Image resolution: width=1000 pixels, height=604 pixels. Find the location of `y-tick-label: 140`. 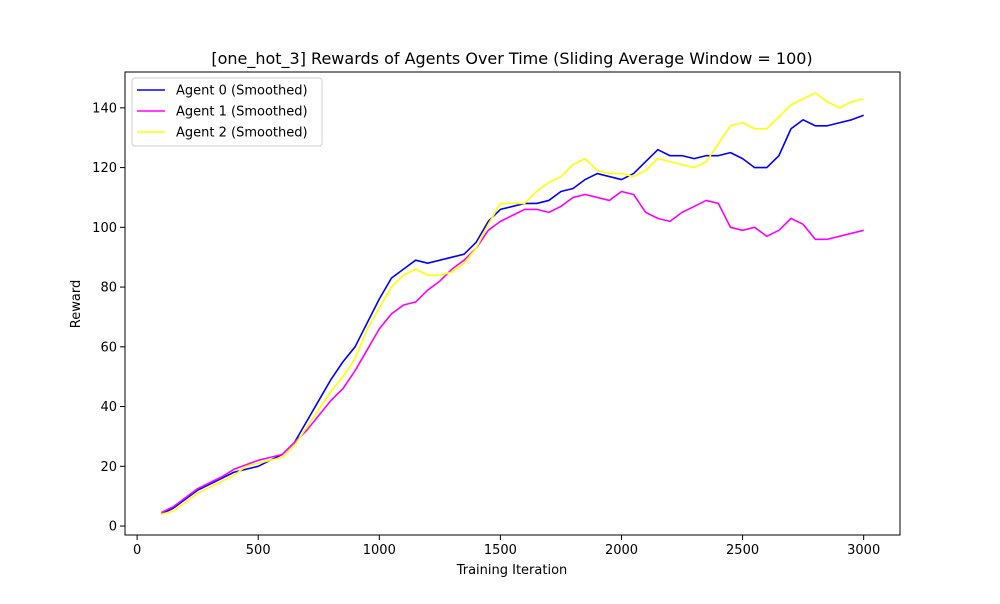

y-tick-label: 140 is located at coordinates (104, 108).